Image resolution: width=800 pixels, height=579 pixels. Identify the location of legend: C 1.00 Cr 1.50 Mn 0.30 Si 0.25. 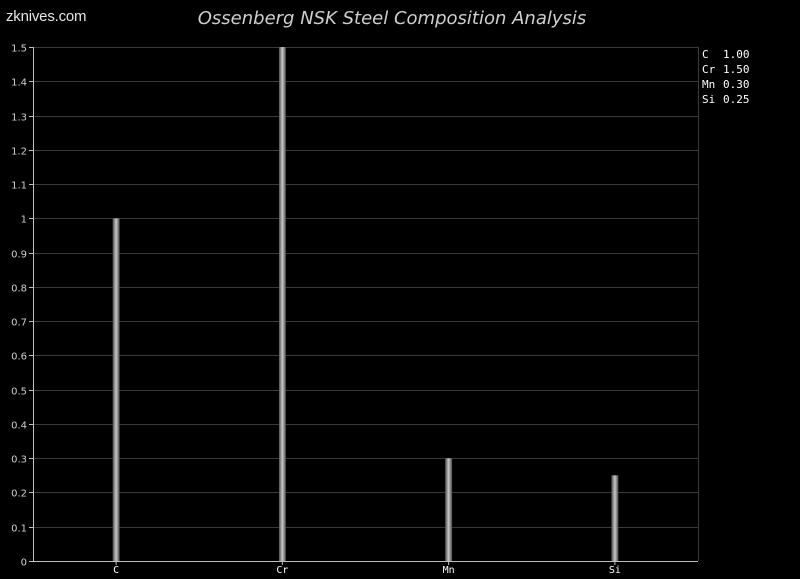
(726, 77).